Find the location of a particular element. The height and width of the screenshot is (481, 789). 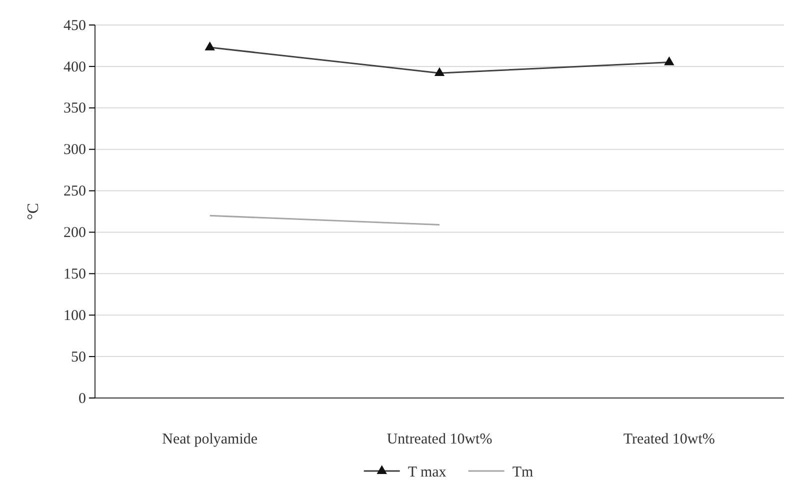

y-axis-title: °C is located at coordinates (33, 211).